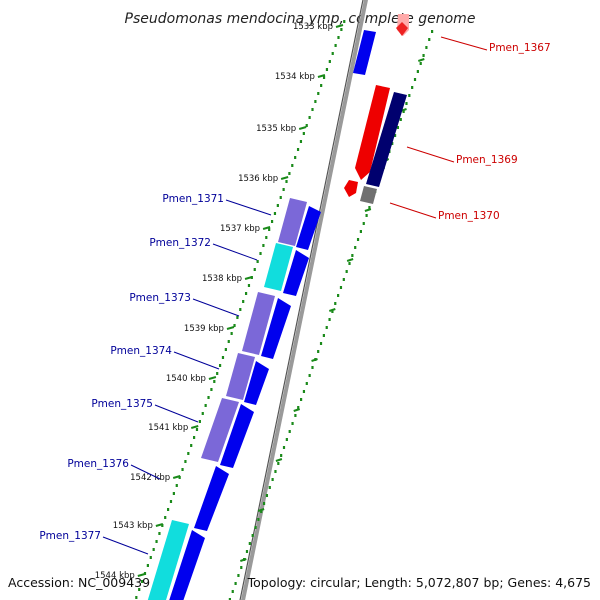 The width and height of the screenshot is (600, 600). Describe the element at coordinates (141, 351) in the screenshot. I see `gene-label-pmen-1374: Pmen_1374` at that location.